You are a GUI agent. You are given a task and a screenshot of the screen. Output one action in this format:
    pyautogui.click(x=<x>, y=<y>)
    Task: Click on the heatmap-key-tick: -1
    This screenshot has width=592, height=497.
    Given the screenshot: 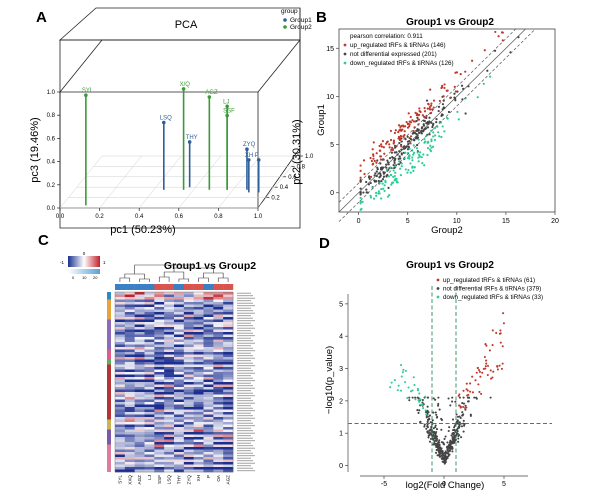 What is the action you would take?
    pyautogui.click(x=62, y=262)
    